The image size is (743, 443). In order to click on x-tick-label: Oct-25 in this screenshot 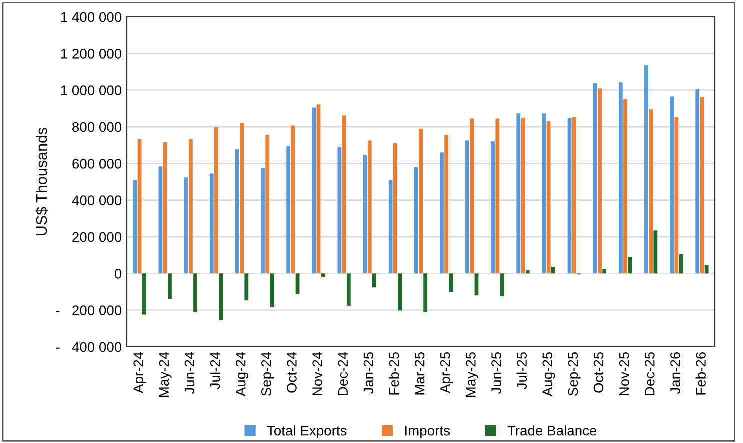, I will do `click(599, 372)`.